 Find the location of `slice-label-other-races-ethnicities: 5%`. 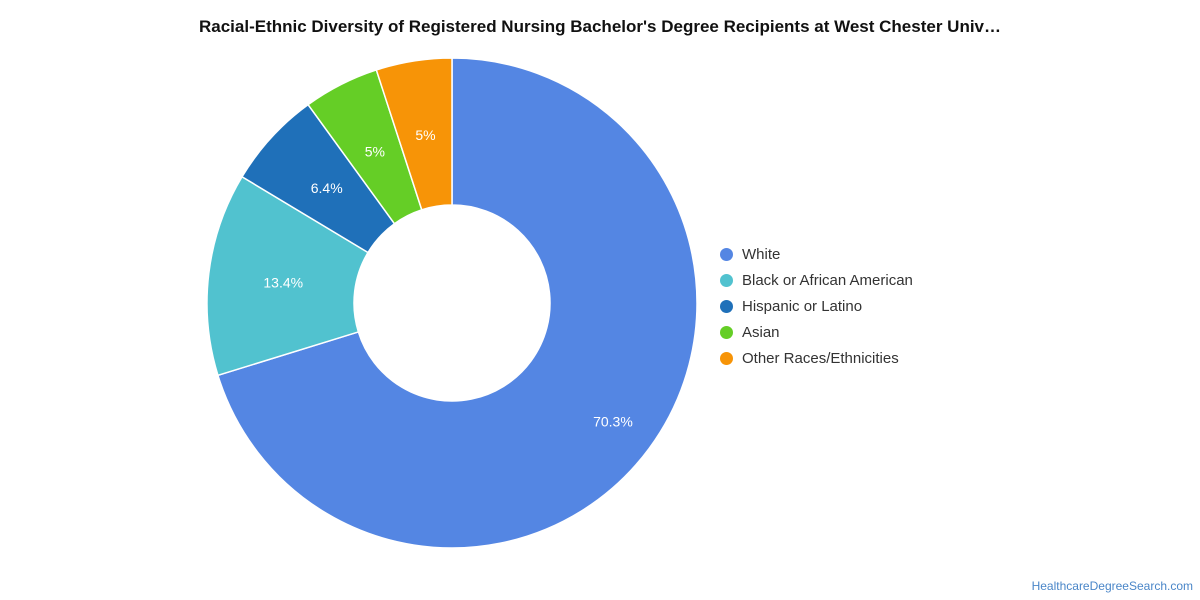

slice-label-other-races-ethnicities: 5% is located at coordinates (425, 135).